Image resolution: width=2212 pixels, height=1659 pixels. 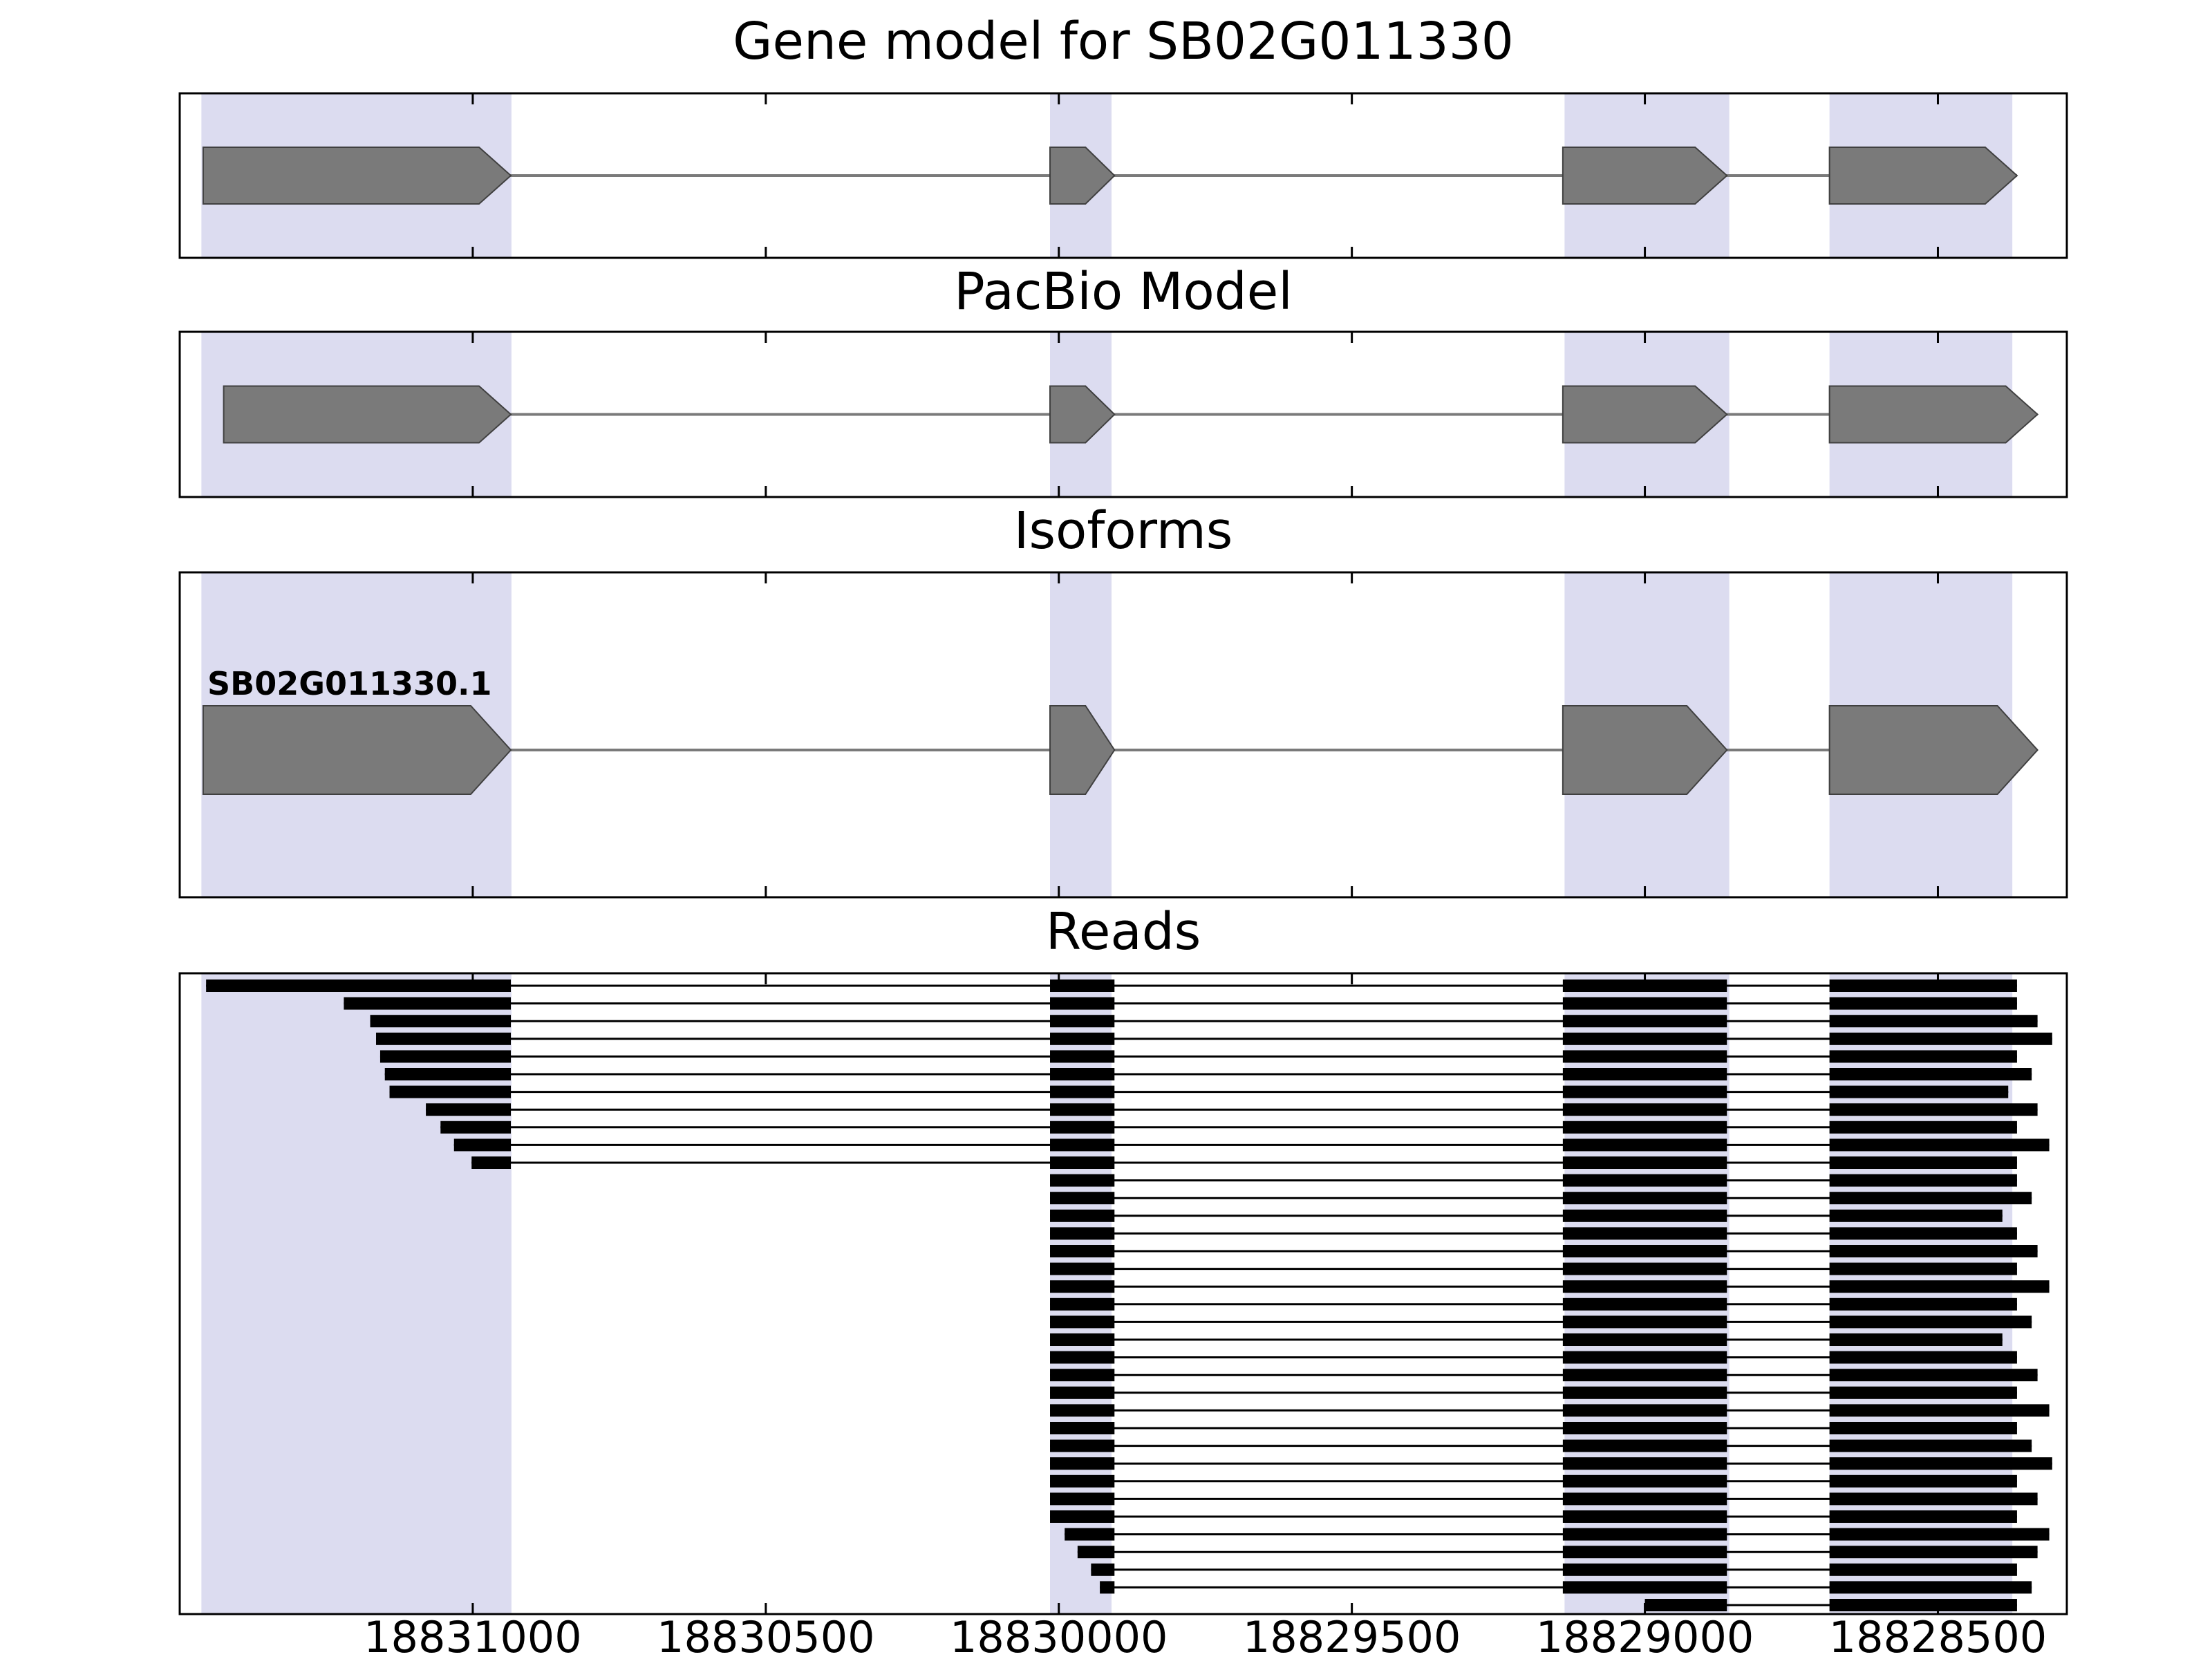 I want to click on panel-title-reads: Reads, so click(x=1123, y=932).